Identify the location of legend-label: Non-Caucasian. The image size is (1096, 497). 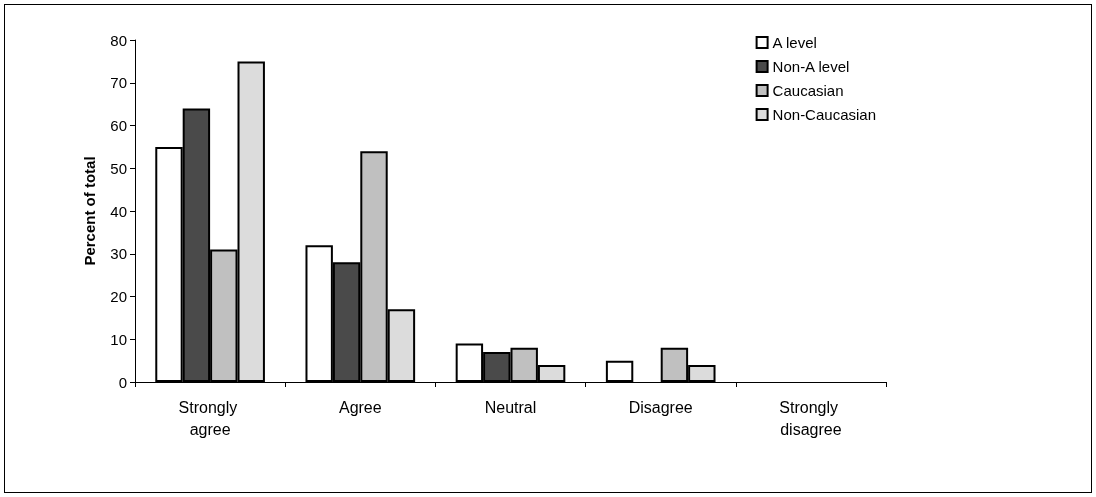
(824, 114).